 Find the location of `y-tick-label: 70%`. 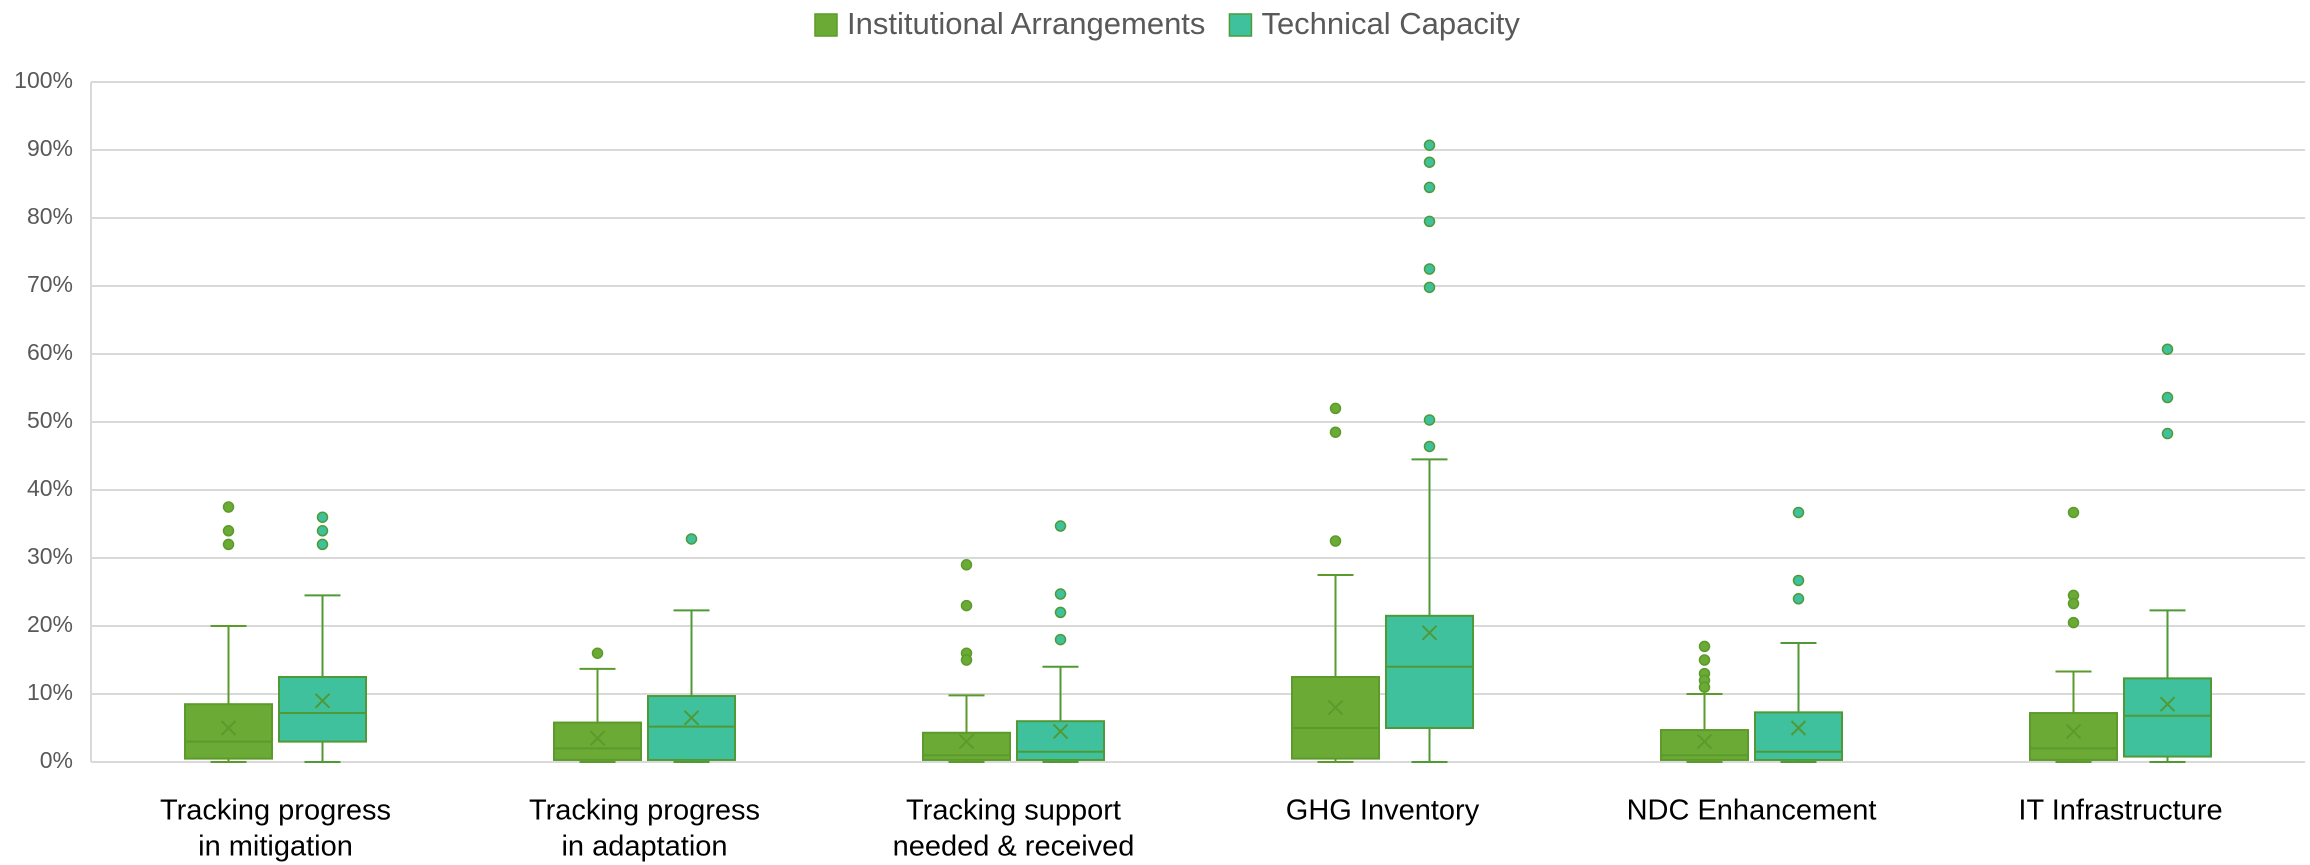

y-tick-label: 70% is located at coordinates (50, 284).